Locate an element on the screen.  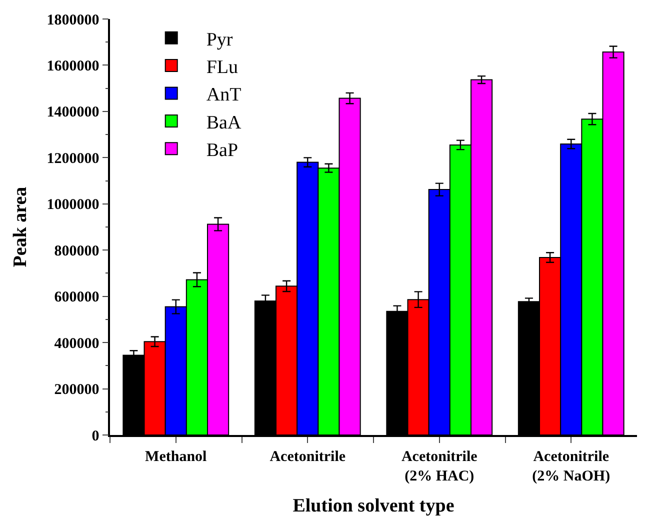
y-tick-label: 0 is located at coordinates (96, 436).